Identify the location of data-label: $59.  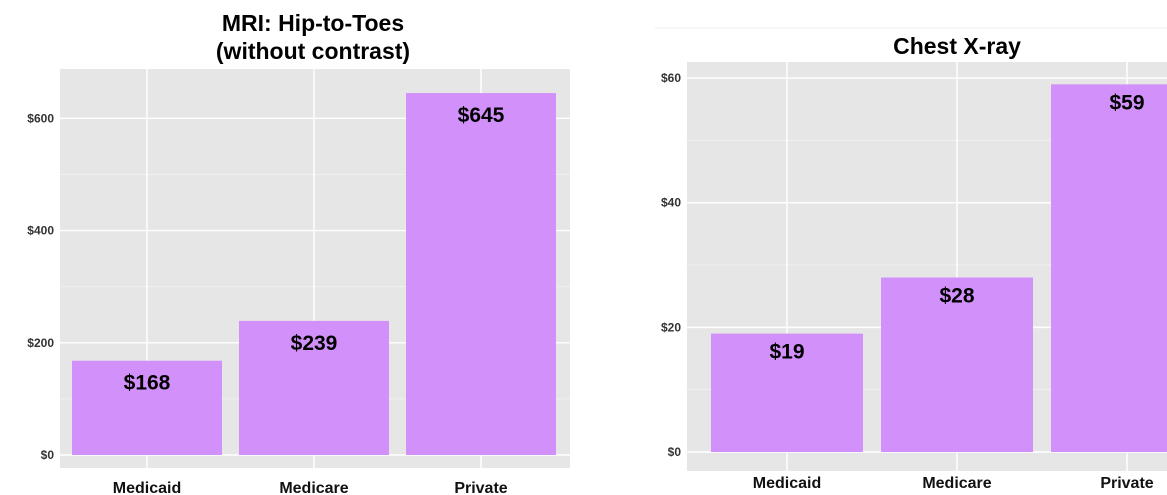
(1126, 102).